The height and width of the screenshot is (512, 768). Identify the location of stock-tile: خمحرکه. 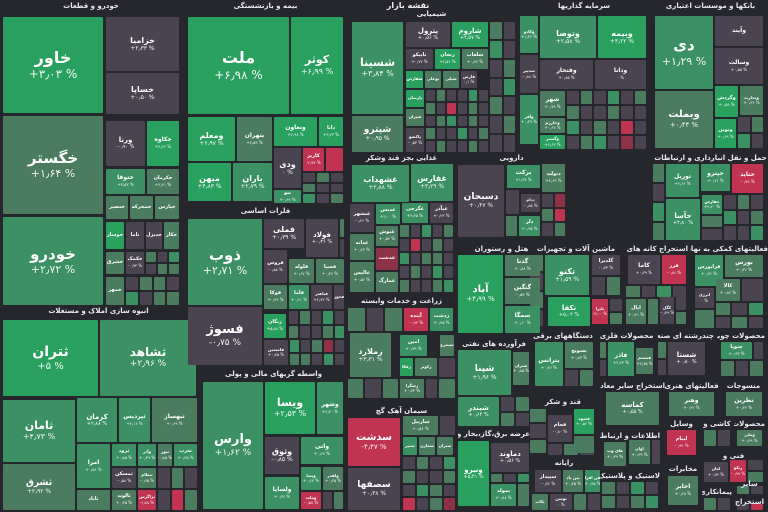
(141, 207).